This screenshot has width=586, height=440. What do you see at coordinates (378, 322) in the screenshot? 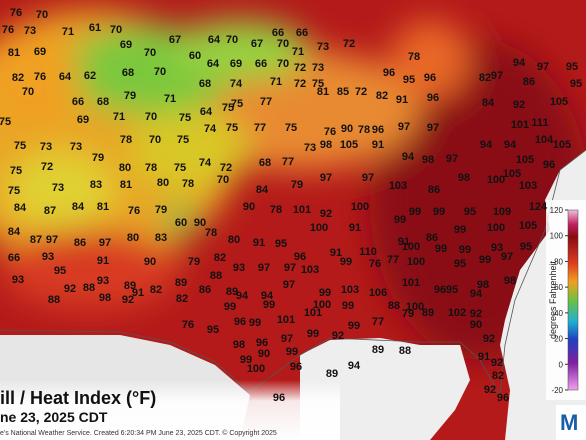
I see `station-value: 77` at bounding box center [378, 322].